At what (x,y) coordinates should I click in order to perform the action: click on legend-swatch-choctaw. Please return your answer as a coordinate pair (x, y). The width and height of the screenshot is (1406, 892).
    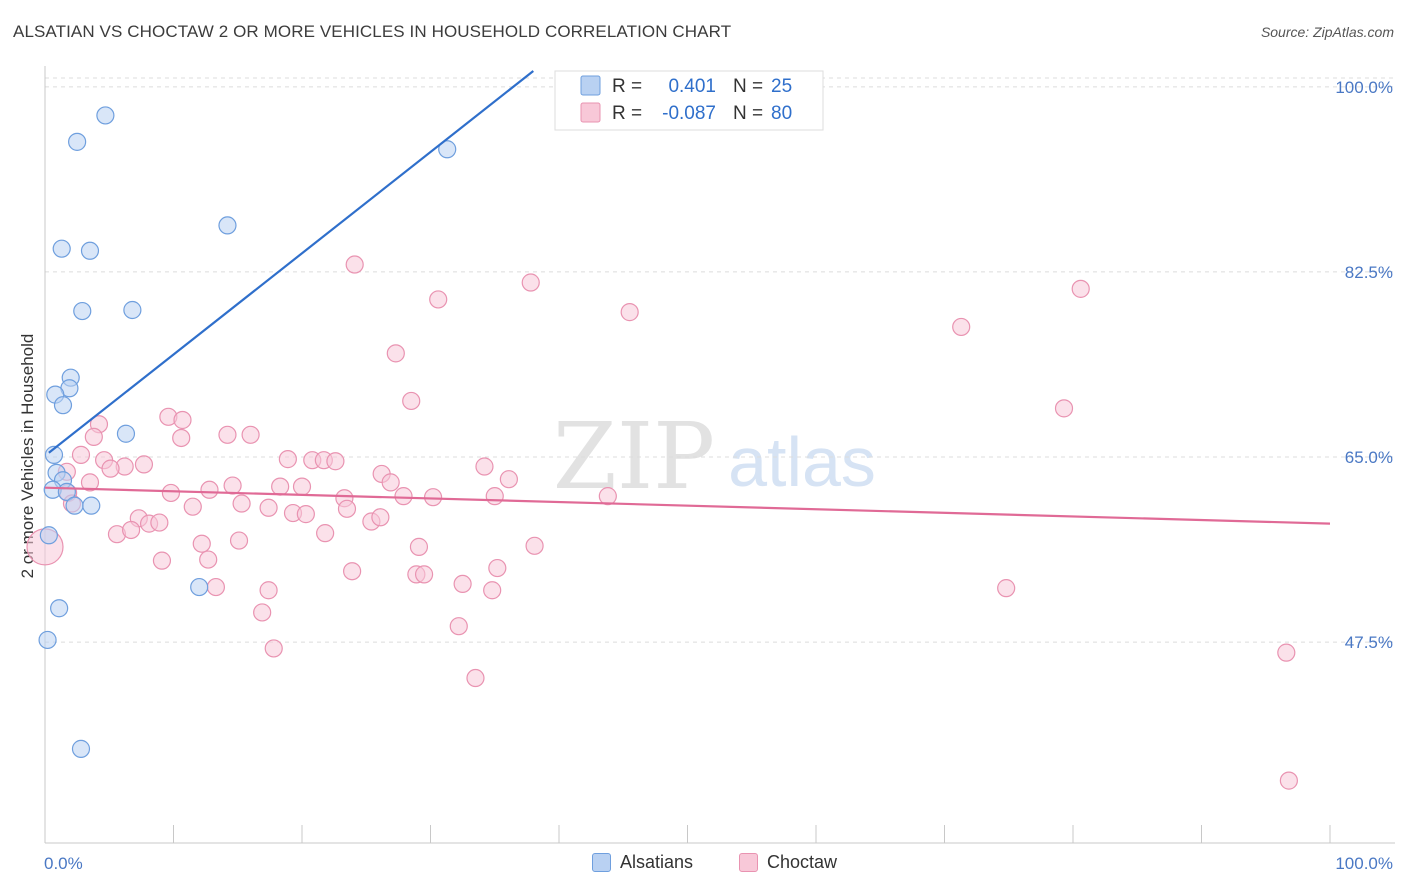
    Looking at the image, I should click on (590, 112).